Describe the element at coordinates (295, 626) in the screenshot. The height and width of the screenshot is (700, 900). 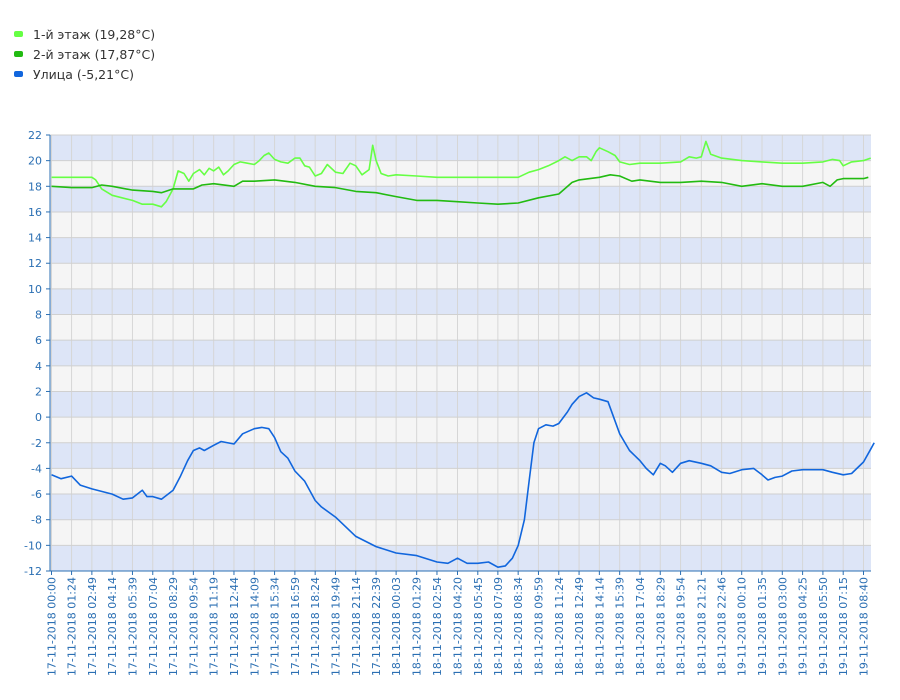
I see `x-tick-label: 17-11-2018 16:59` at that location.